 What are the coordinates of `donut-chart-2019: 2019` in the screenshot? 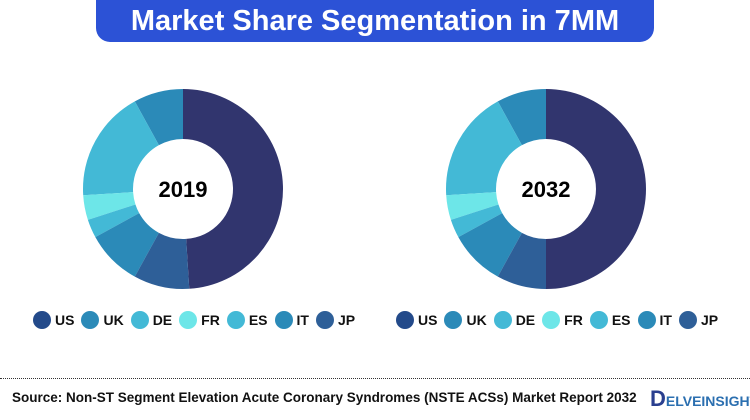 It's located at (183, 189).